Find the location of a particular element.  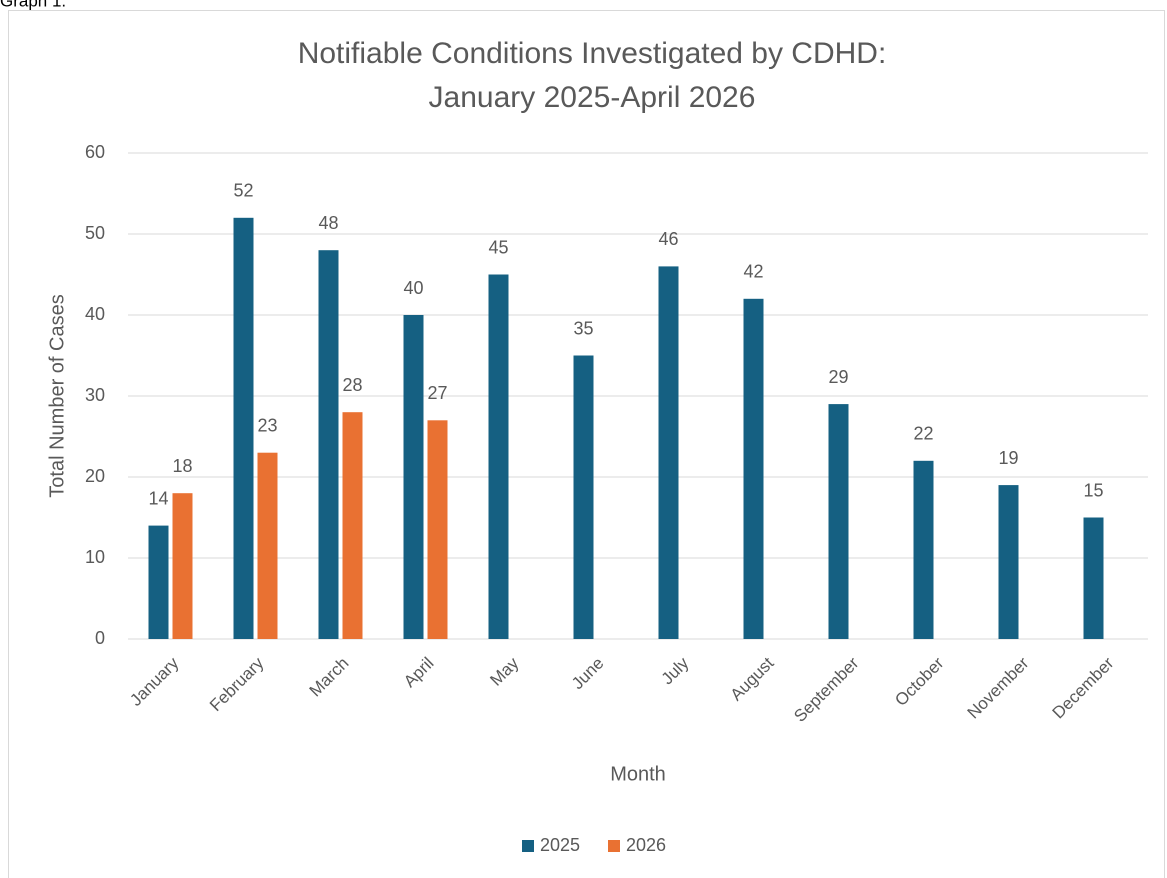

y-tick-label: 20 is located at coordinates (95, 476).